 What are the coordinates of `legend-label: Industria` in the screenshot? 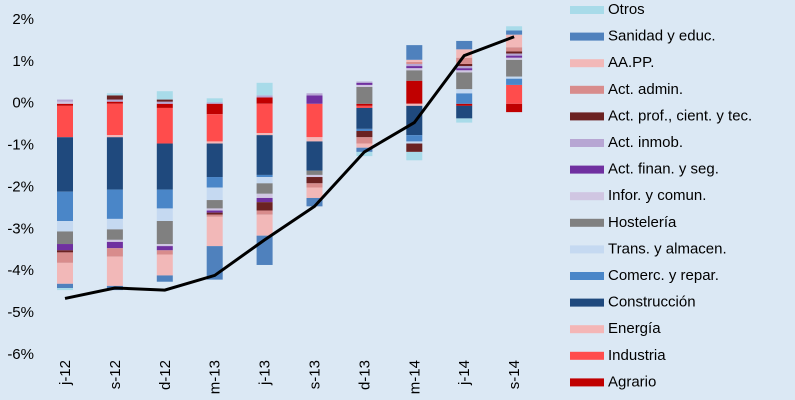 It's located at (637, 355).